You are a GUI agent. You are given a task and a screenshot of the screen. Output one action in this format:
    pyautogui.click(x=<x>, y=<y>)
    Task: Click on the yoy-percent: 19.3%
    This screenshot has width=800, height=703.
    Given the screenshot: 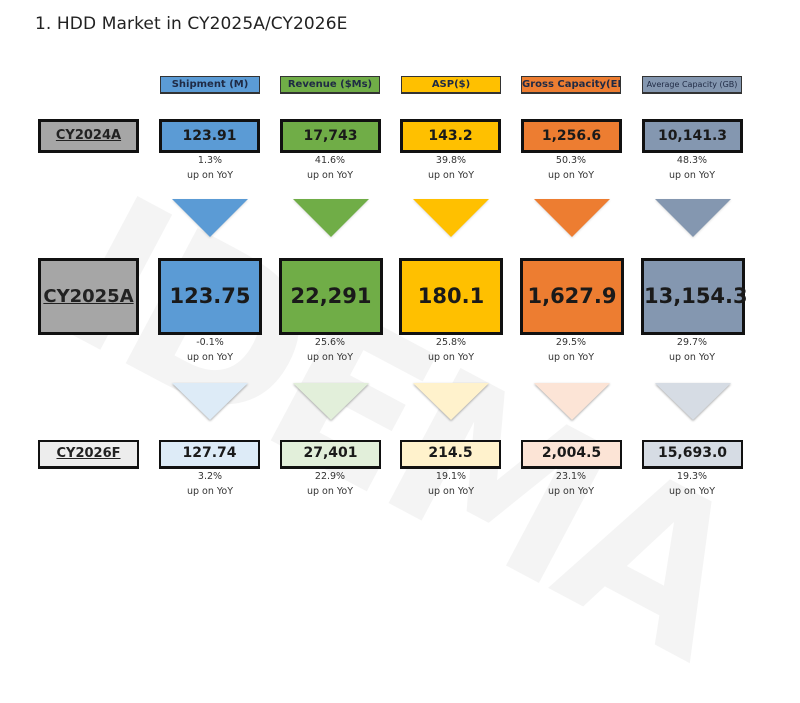 What is the action you would take?
    pyautogui.click(x=692, y=476)
    